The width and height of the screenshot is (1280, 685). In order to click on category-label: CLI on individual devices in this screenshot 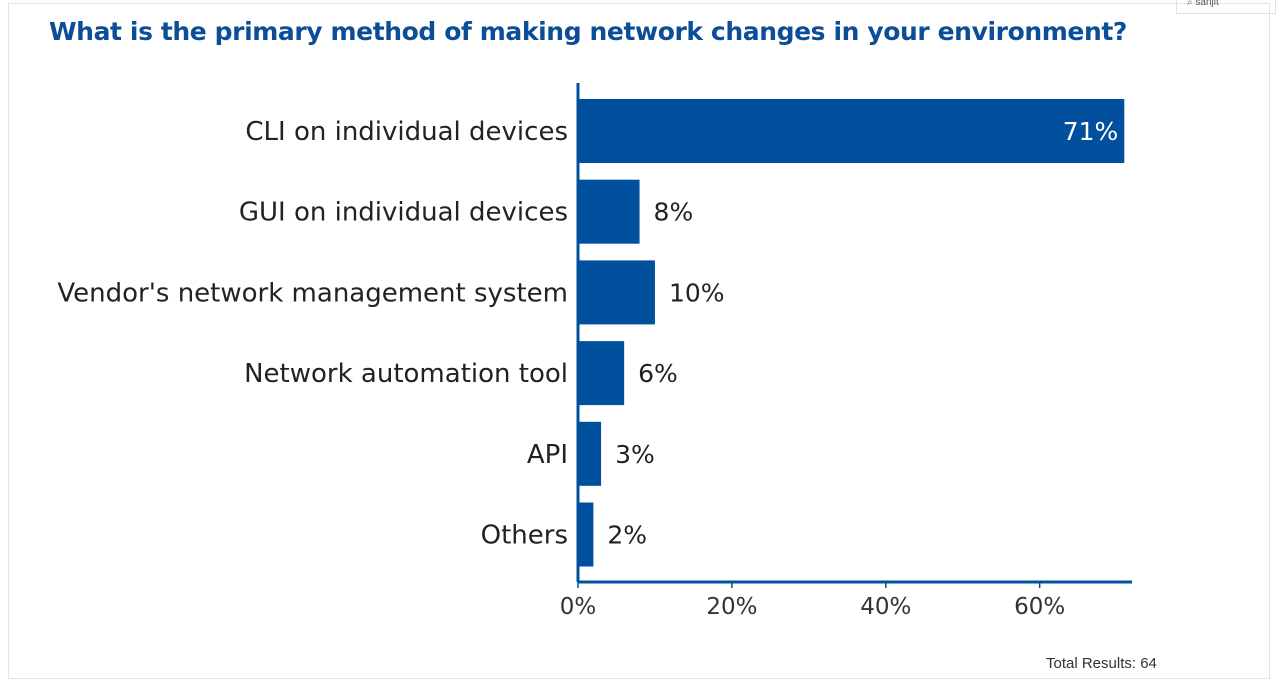, I will do `click(406, 132)`.